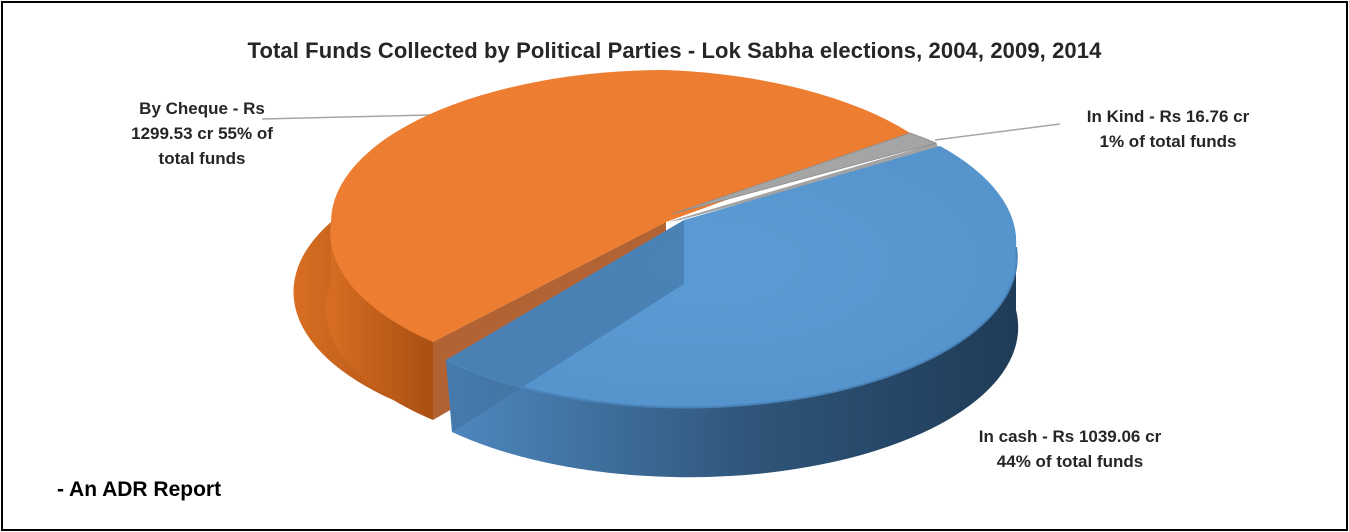  Describe the element at coordinates (1168, 141) in the screenshot. I see `data-label-kind-line2: 1% of total funds` at that location.